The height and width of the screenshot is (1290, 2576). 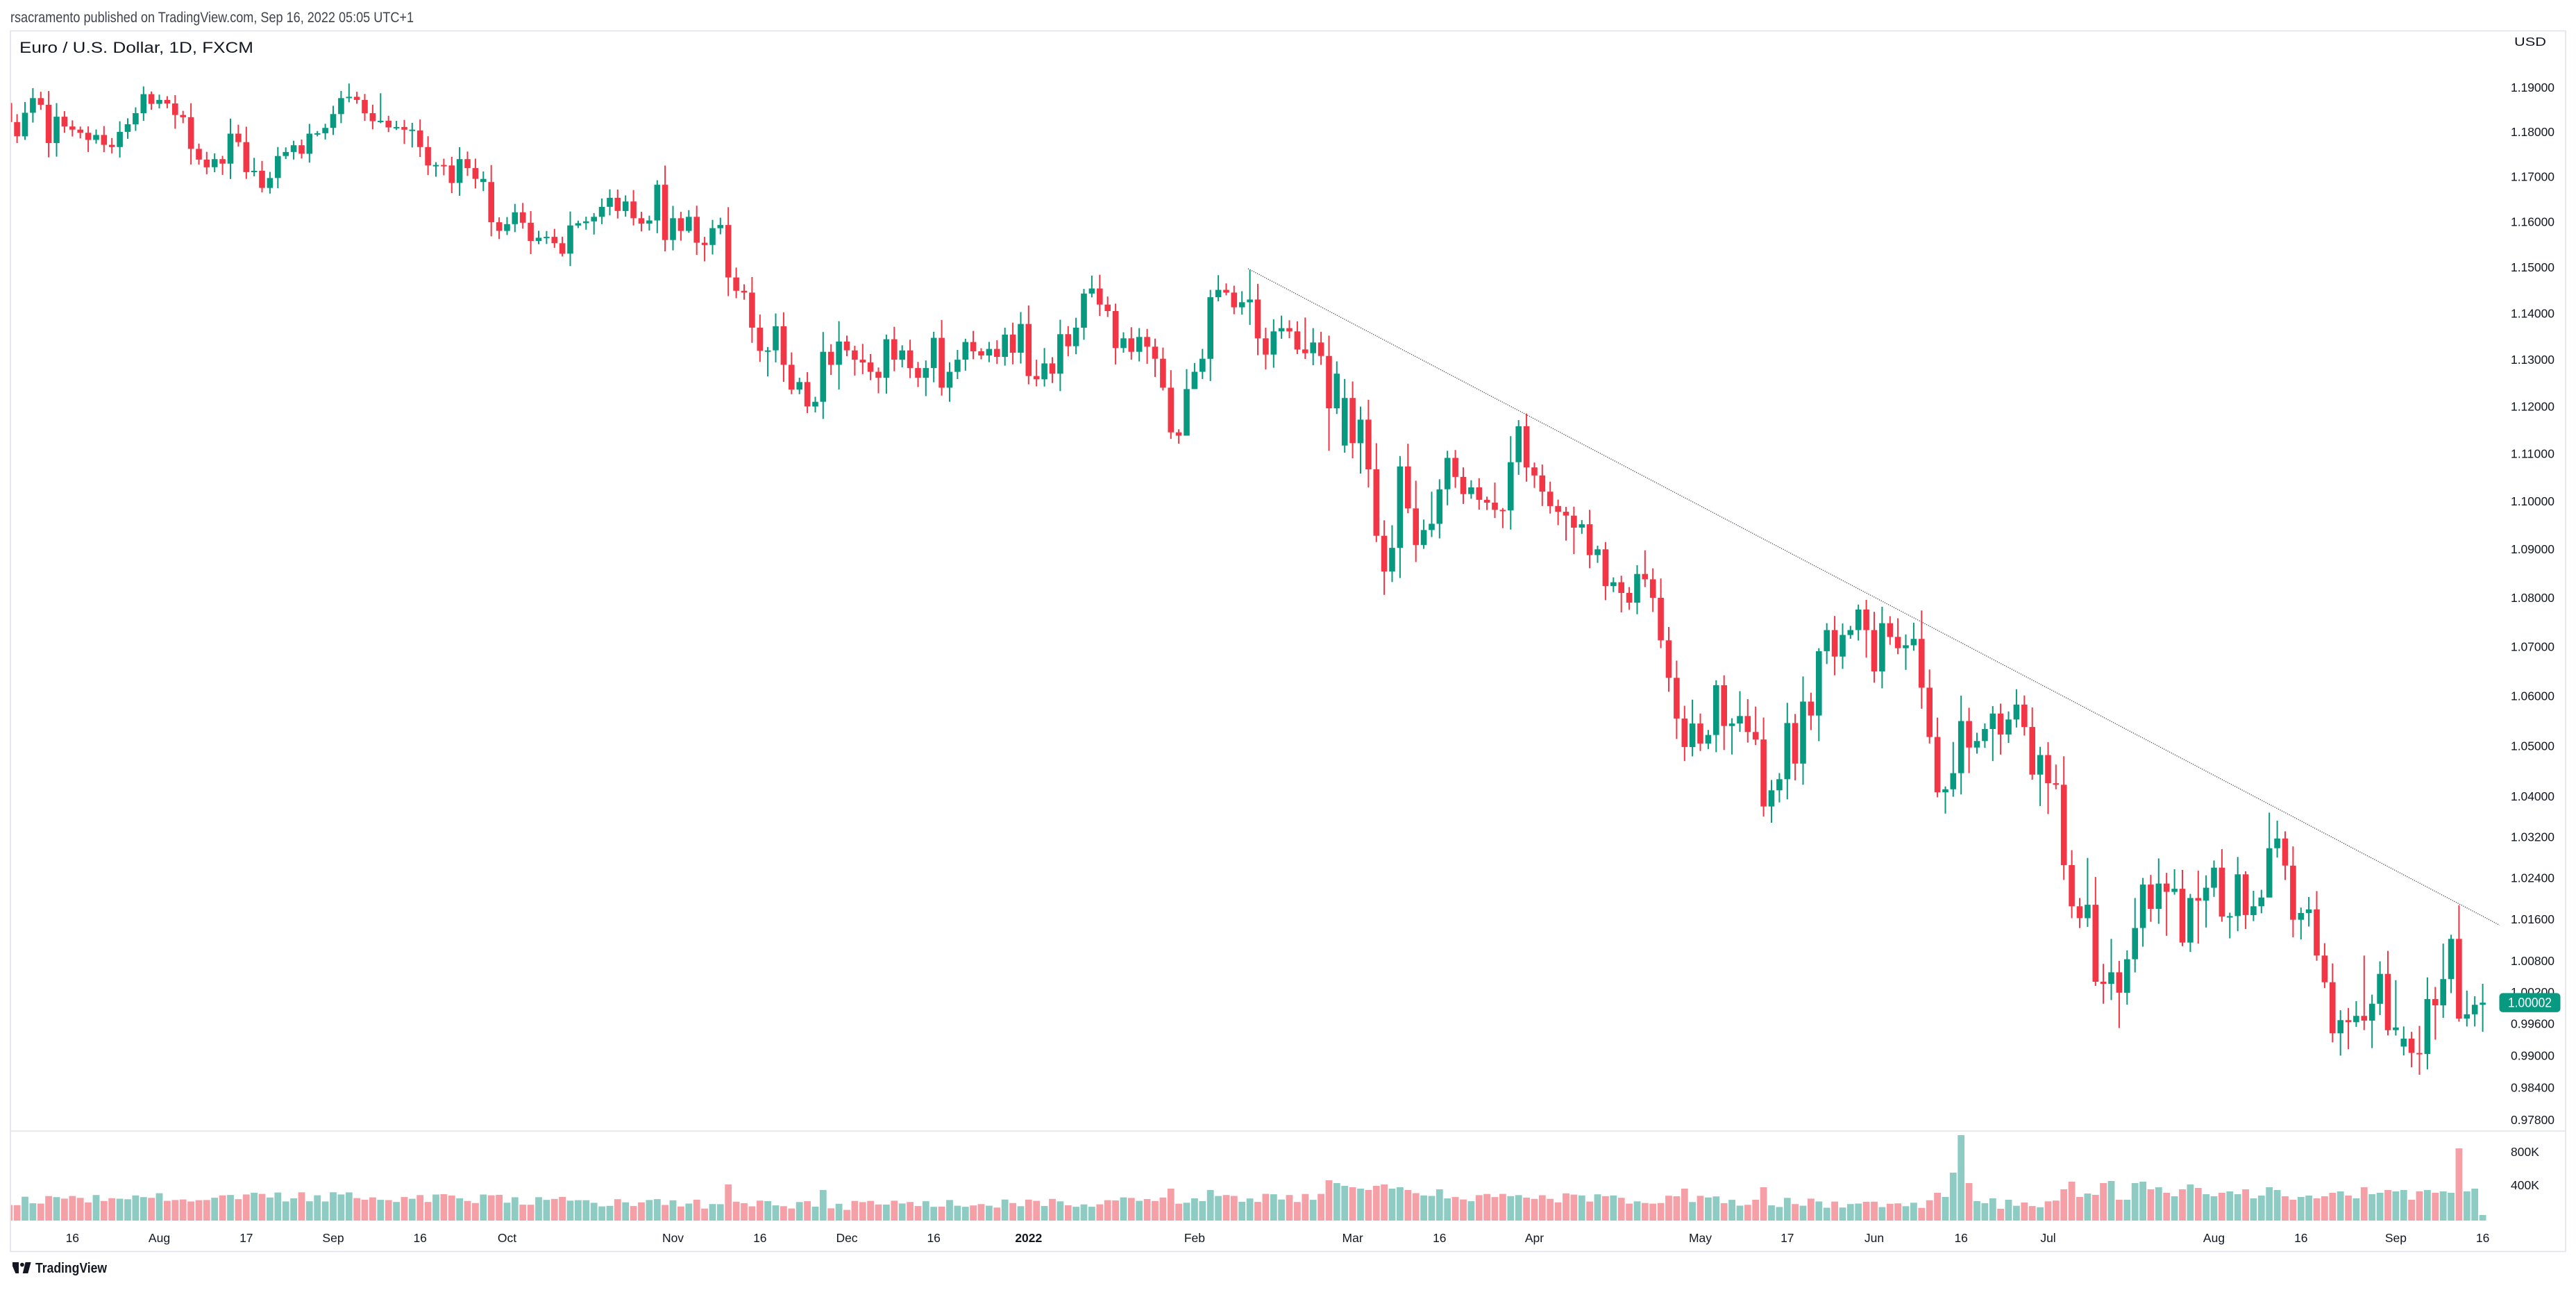 I want to click on svg-text: 1.09000, so click(x=2532, y=549).